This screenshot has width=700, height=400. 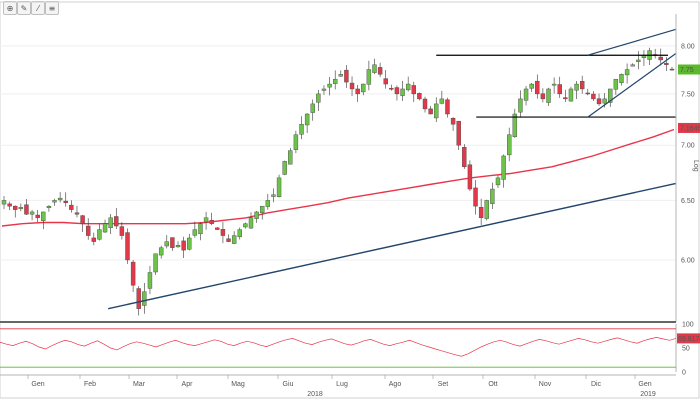 What do you see at coordinates (632, 42) in the screenshot?
I see `wedge-upper-line` at bounding box center [632, 42].